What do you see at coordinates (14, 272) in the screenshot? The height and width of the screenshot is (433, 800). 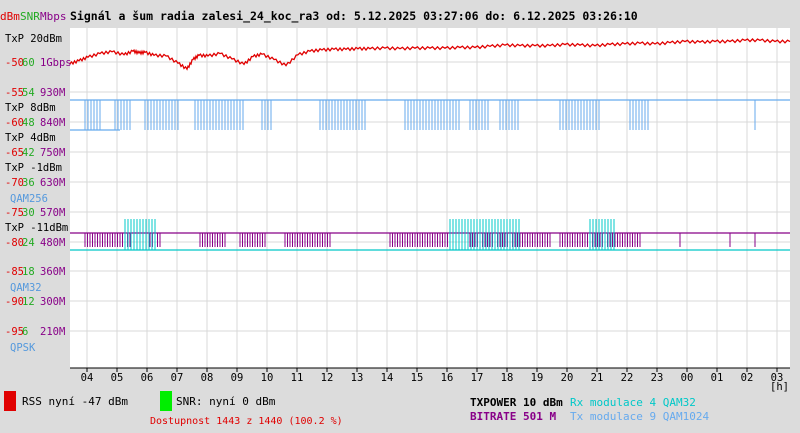 I see `y-label-rss: -85` at bounding box center [14, 272].